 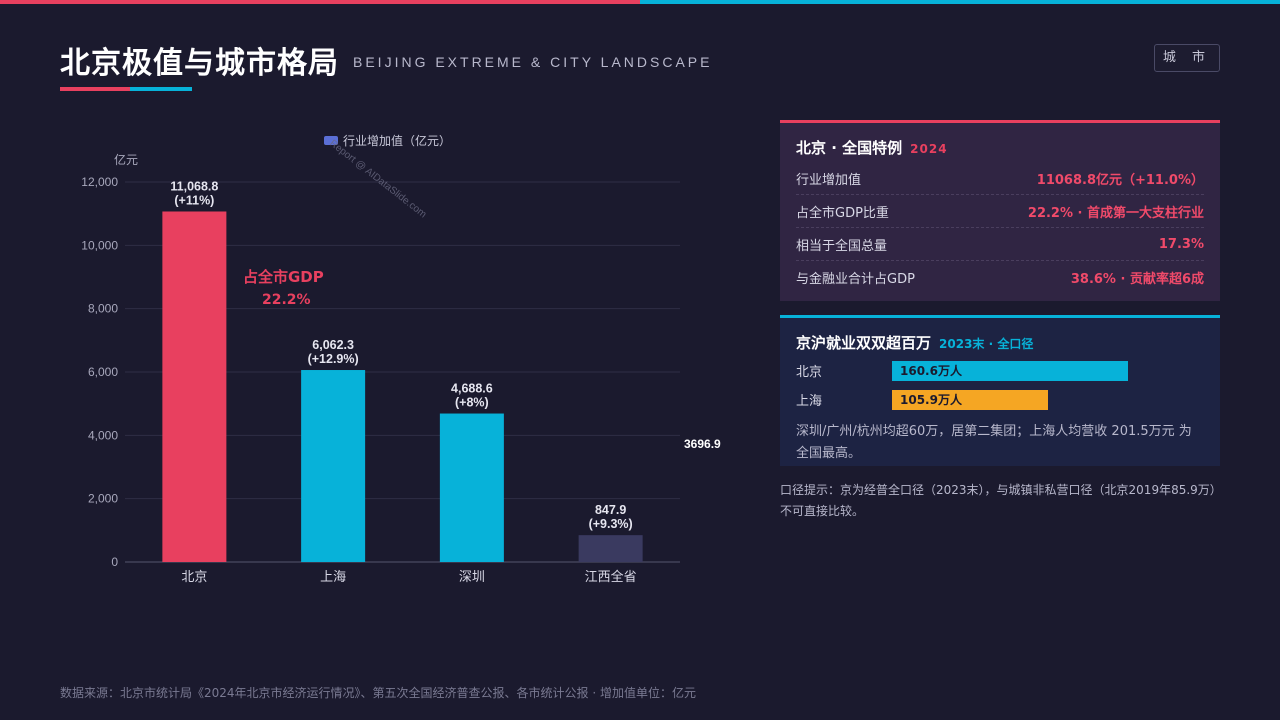 What do you see at coordinates (286, 300) in the screenshot?
I see `gdp-share-value: 22.2%` at bounding box center [286, 300].